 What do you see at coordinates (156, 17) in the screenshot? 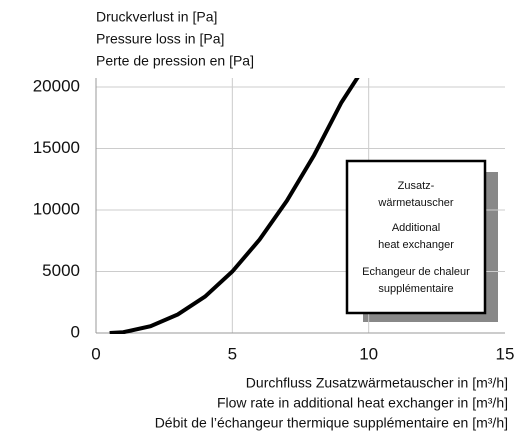
I see `y-axis-title: Druckverlust in [Pa]` at bounding box center [156, 17].